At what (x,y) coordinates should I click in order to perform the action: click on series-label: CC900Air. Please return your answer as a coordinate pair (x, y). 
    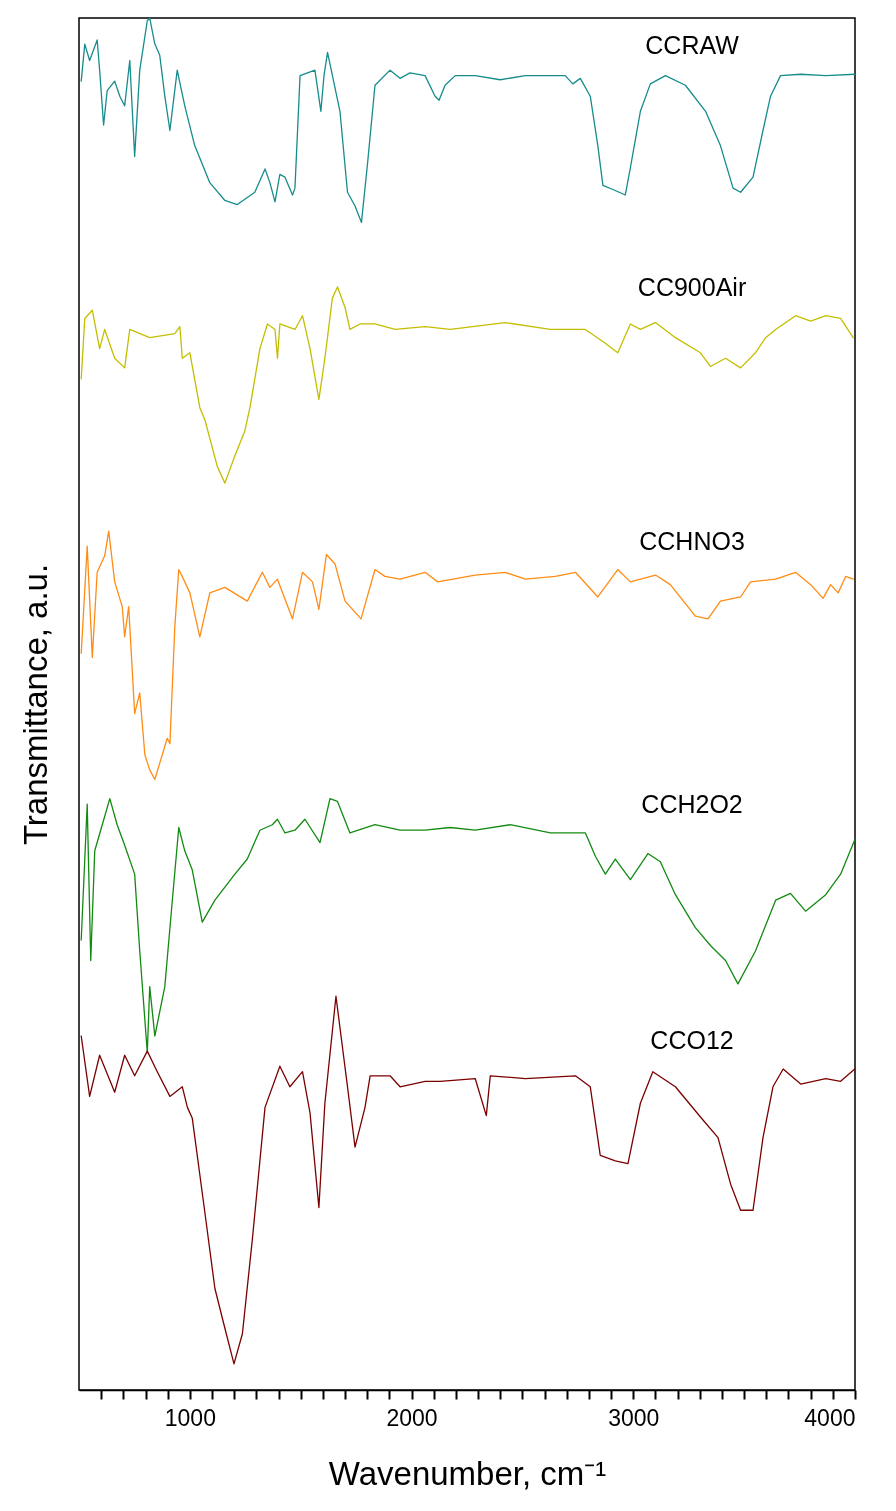
    Looking at the image, I should click on (692, 286).